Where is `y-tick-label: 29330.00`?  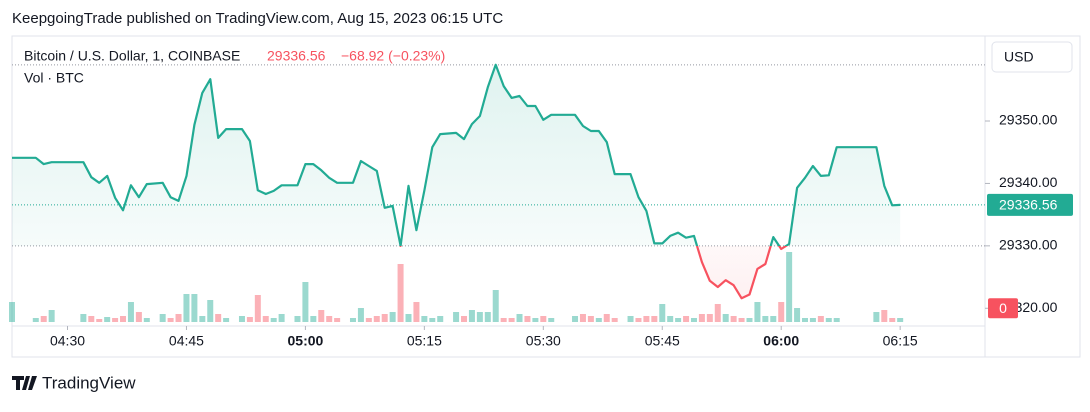
y-tick-label: 29330.00 is located at coordinates (1028, 245).